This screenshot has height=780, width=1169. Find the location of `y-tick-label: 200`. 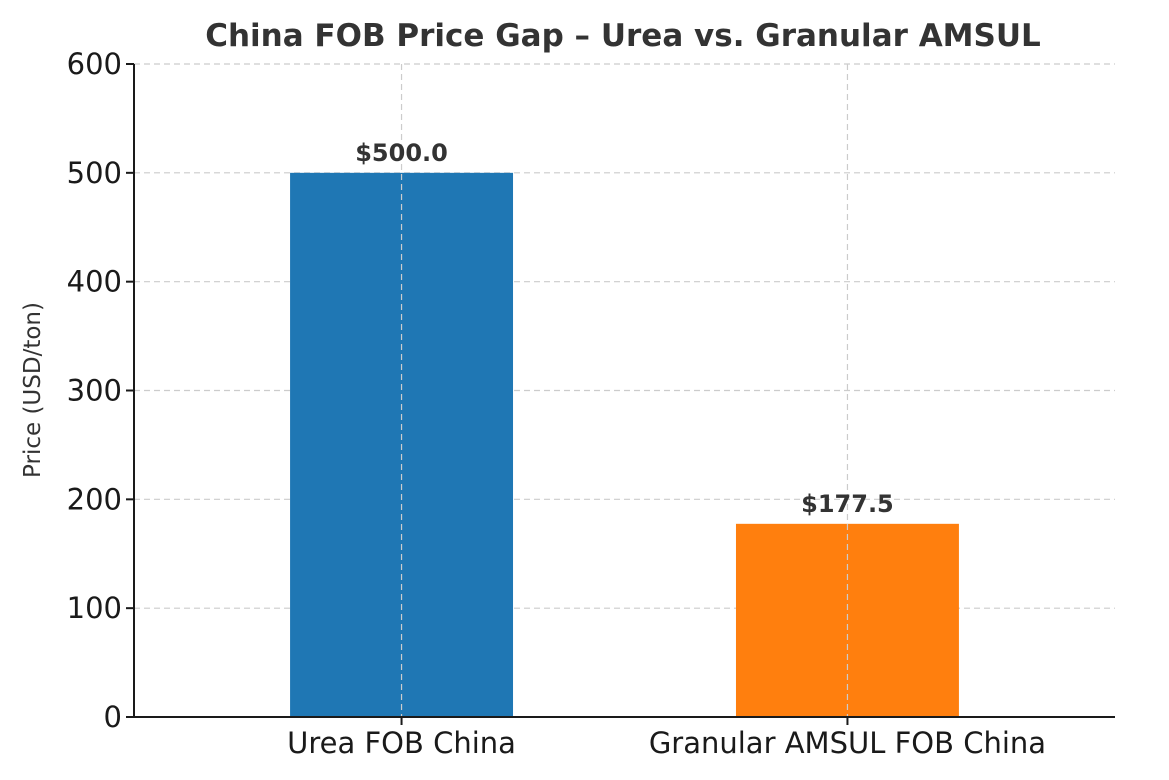

y-tick-label: 200 is located at coordinates (94, 499).